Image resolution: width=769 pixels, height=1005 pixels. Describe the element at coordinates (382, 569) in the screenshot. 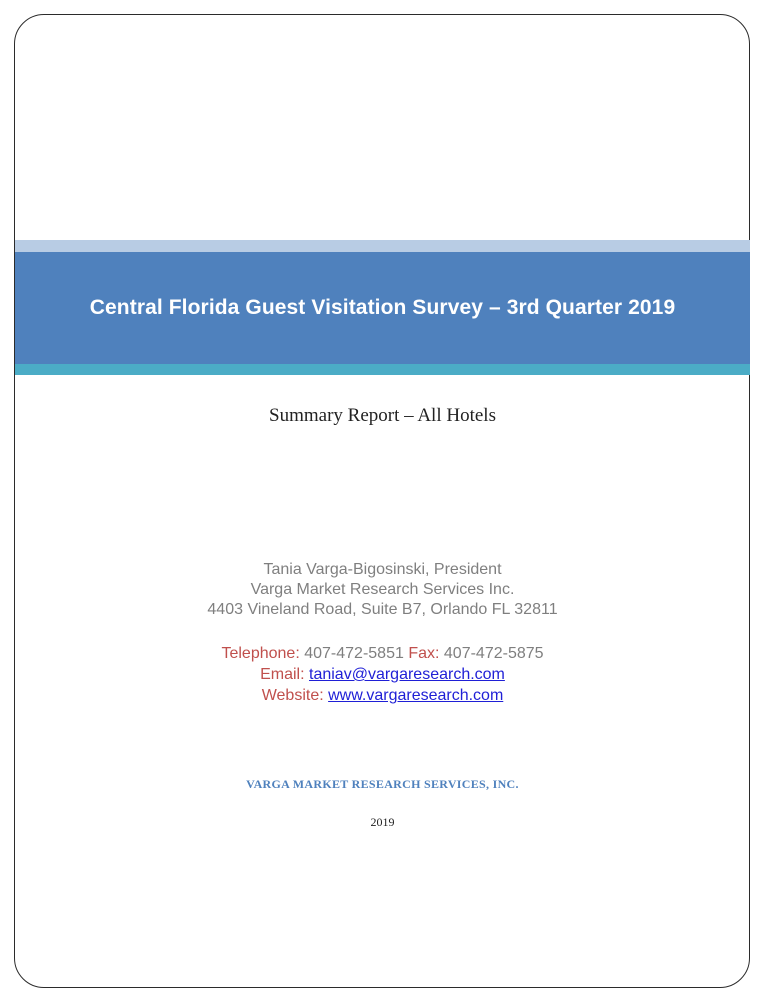

I see `contact-name: Tania Varga-Bigosinski, President` at that location.